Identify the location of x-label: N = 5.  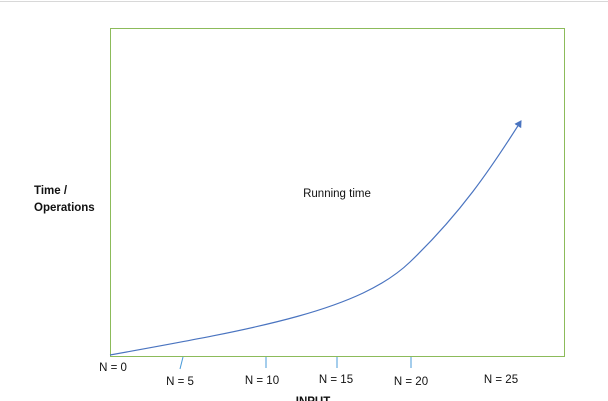
(180, 382).